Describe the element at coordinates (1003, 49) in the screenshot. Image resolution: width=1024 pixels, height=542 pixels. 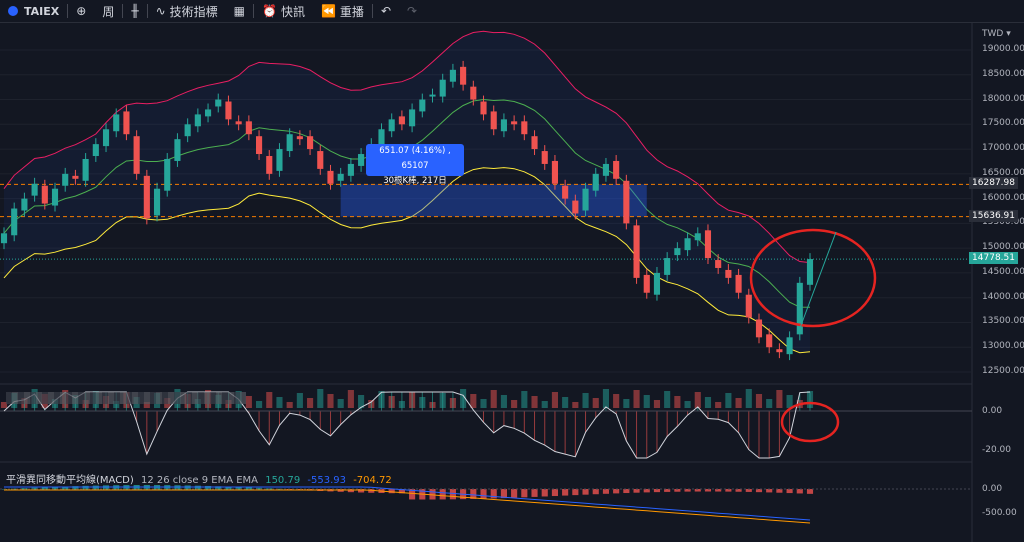
I see `price-tick-label: 19000.00` at that location.